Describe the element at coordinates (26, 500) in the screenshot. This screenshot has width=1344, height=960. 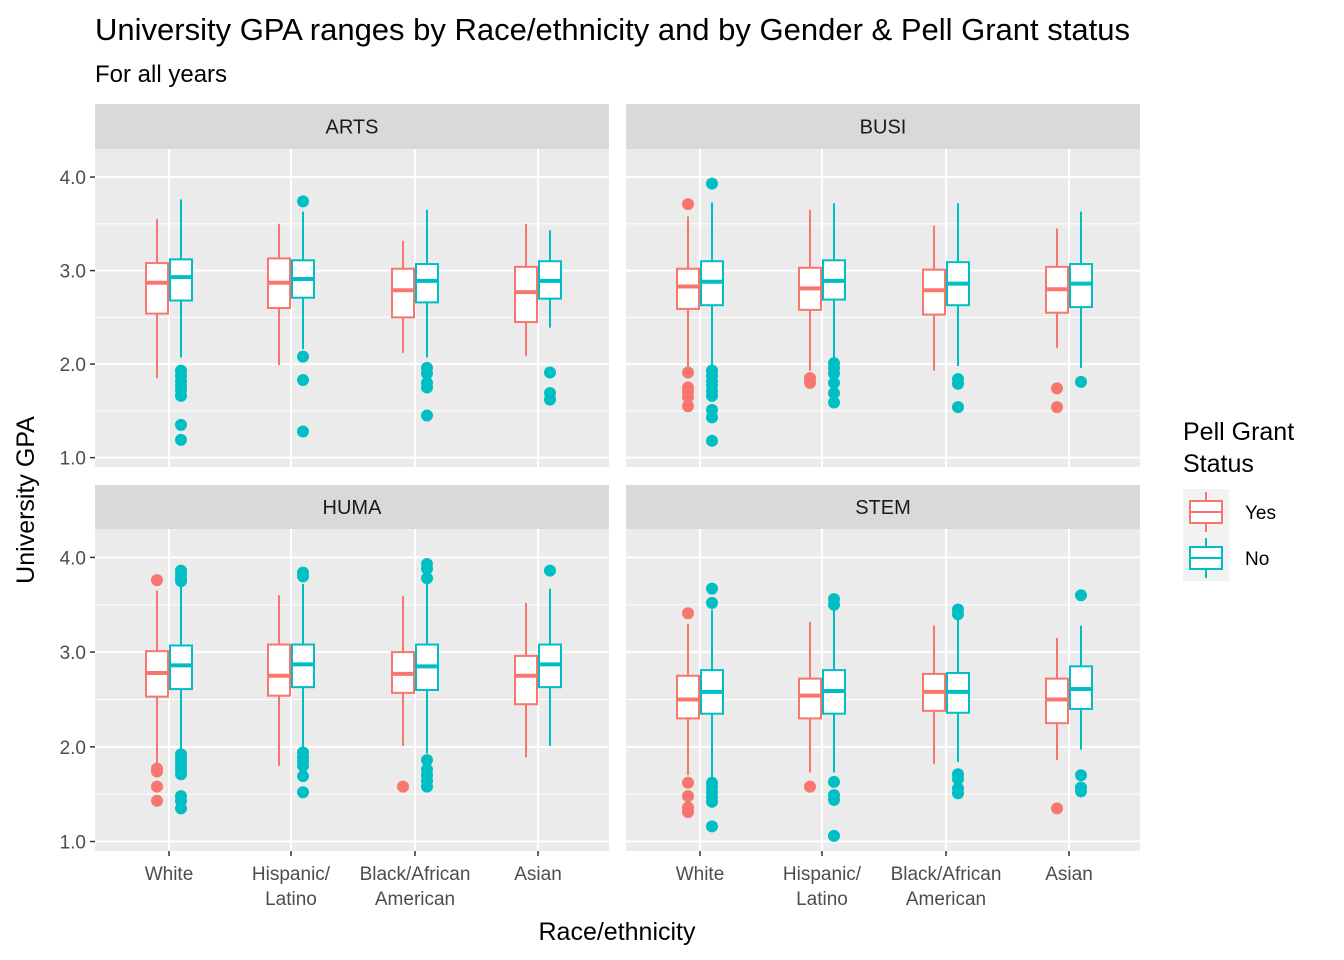
I see `y-axis-title: University GPA` at that location.